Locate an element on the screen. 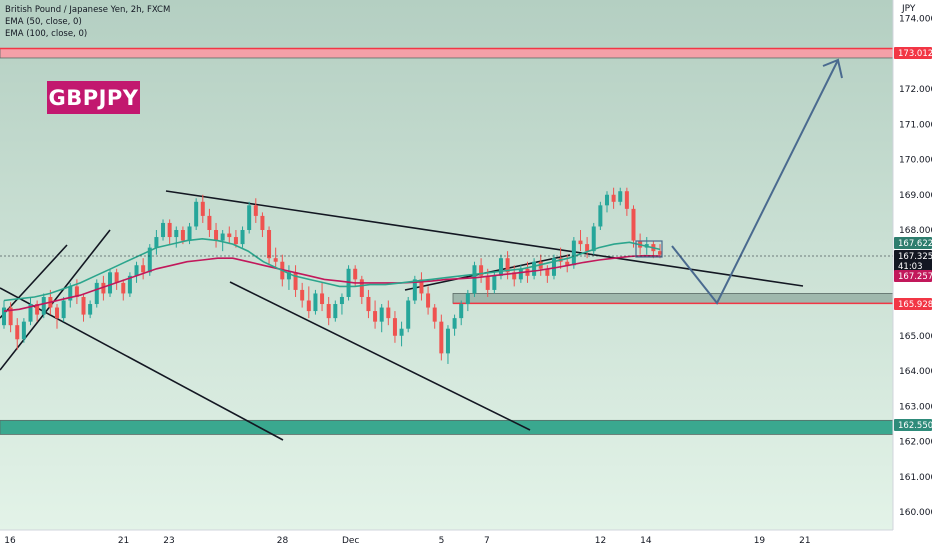  time-axis-ticks: 16 21 23 28 Dec 5 7 12 14 19 21 is located at coordinates (407, 541).